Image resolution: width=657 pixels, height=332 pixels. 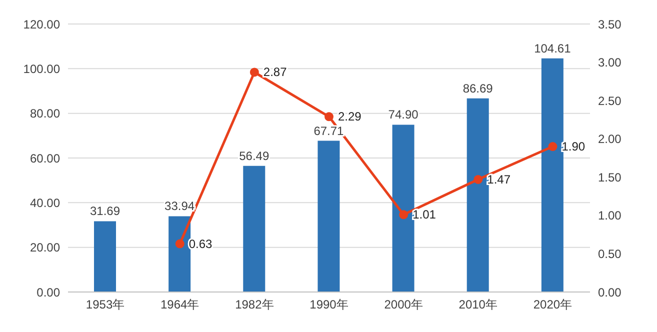 What do you see at coordinates (403, 115) in the screenshot?
I see `data-label: 74.90` at bounding box center [403, 115].